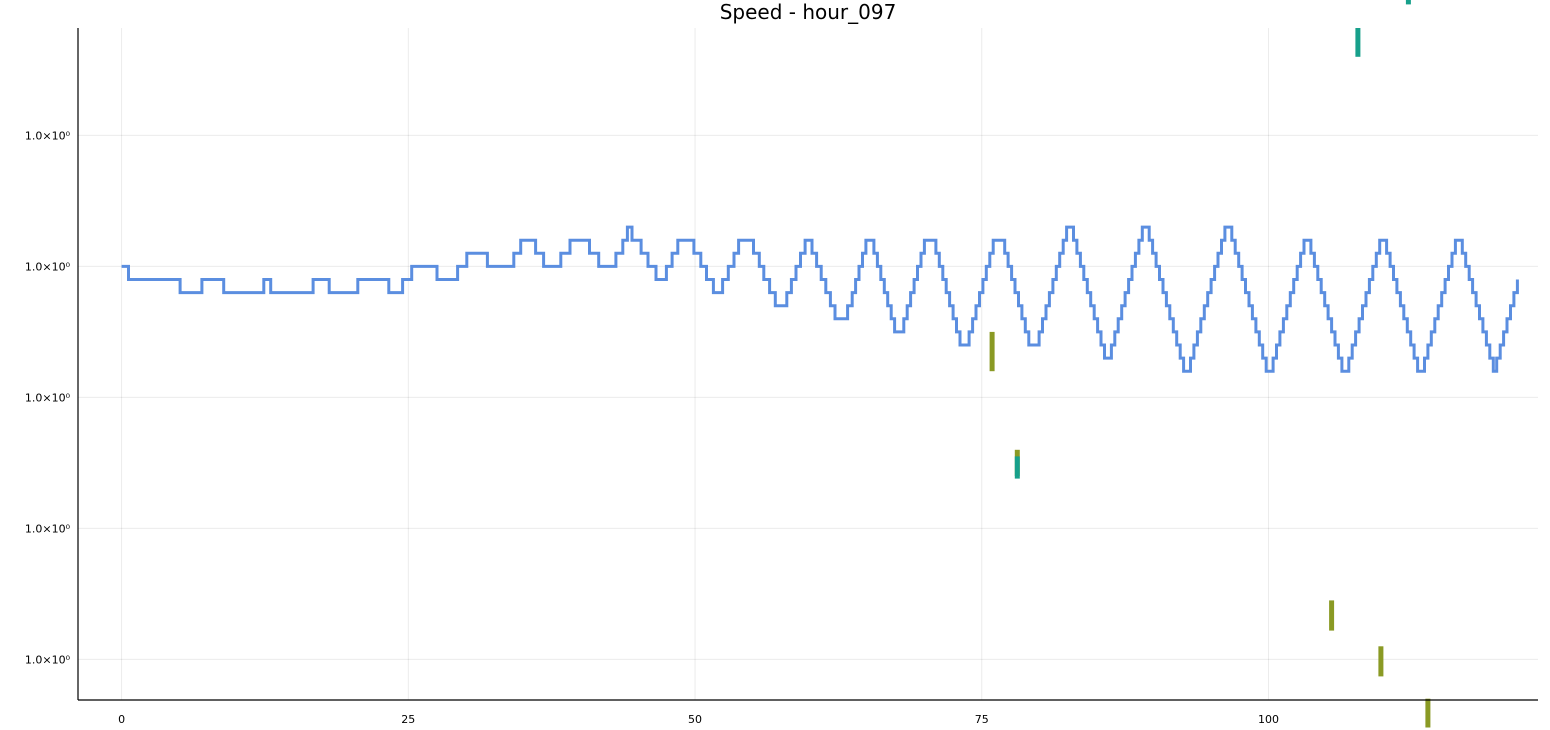  What do you see at coordinates (121, 719) in the screenshot?
I see `x-tick-label: 0` at bounding box center [121, 719].